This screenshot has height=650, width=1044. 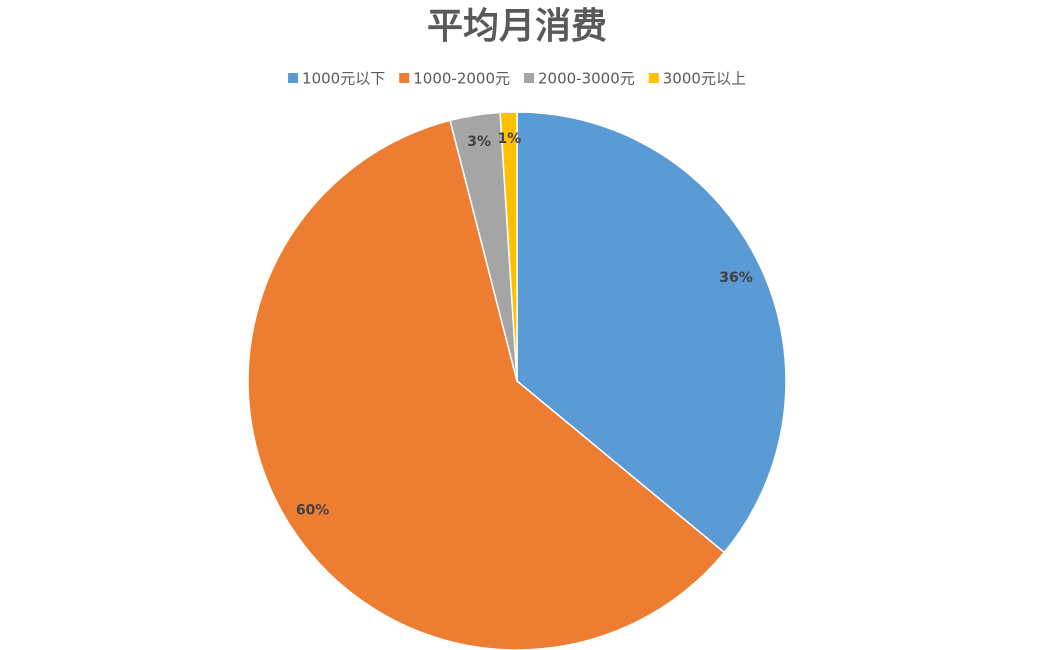 What do you see at coordinates (461, 79) in the screenshot?
I see `legend-label: 1000-2000元` at bounding box center [461, 79].